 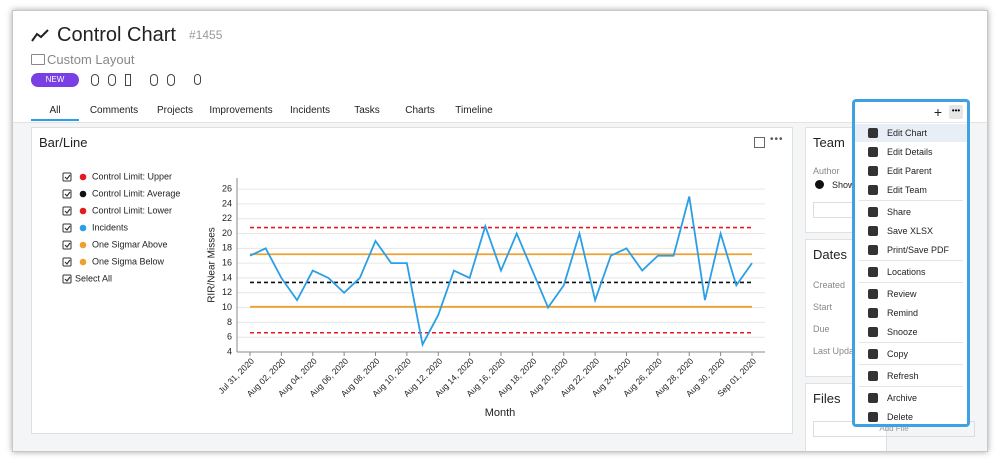 I want to click on menu-item: Archive, so click(x=911, y=398).